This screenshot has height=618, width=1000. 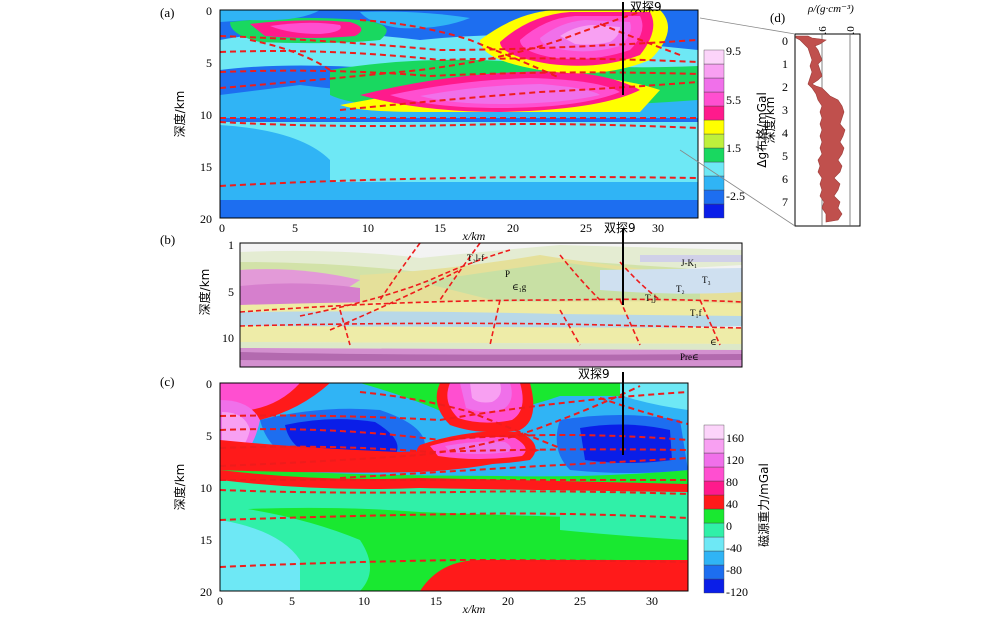 I want to click on panel-c-xtick-2: 10, so click(x=364, y=601).